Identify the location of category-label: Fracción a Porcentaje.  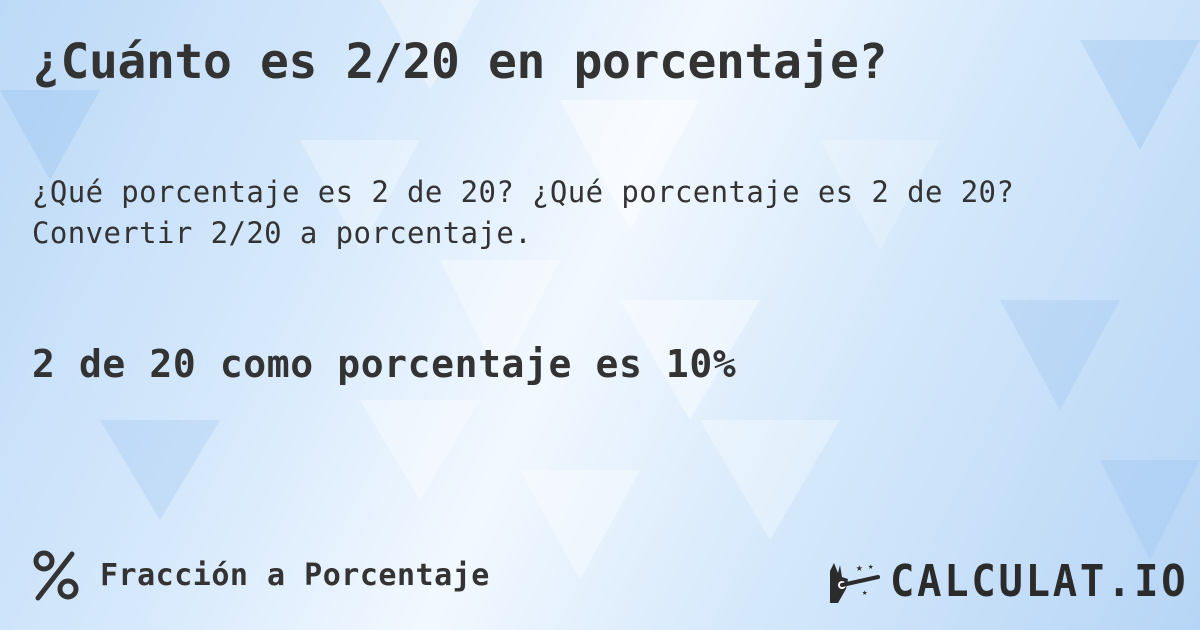
(295, 575).